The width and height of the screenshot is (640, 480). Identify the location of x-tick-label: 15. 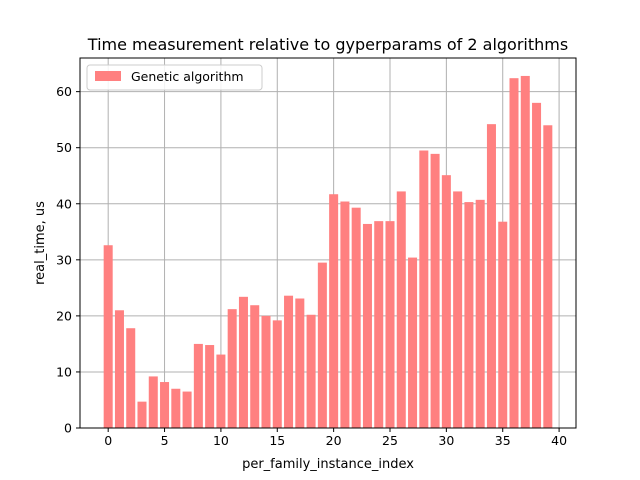
(277, 440).